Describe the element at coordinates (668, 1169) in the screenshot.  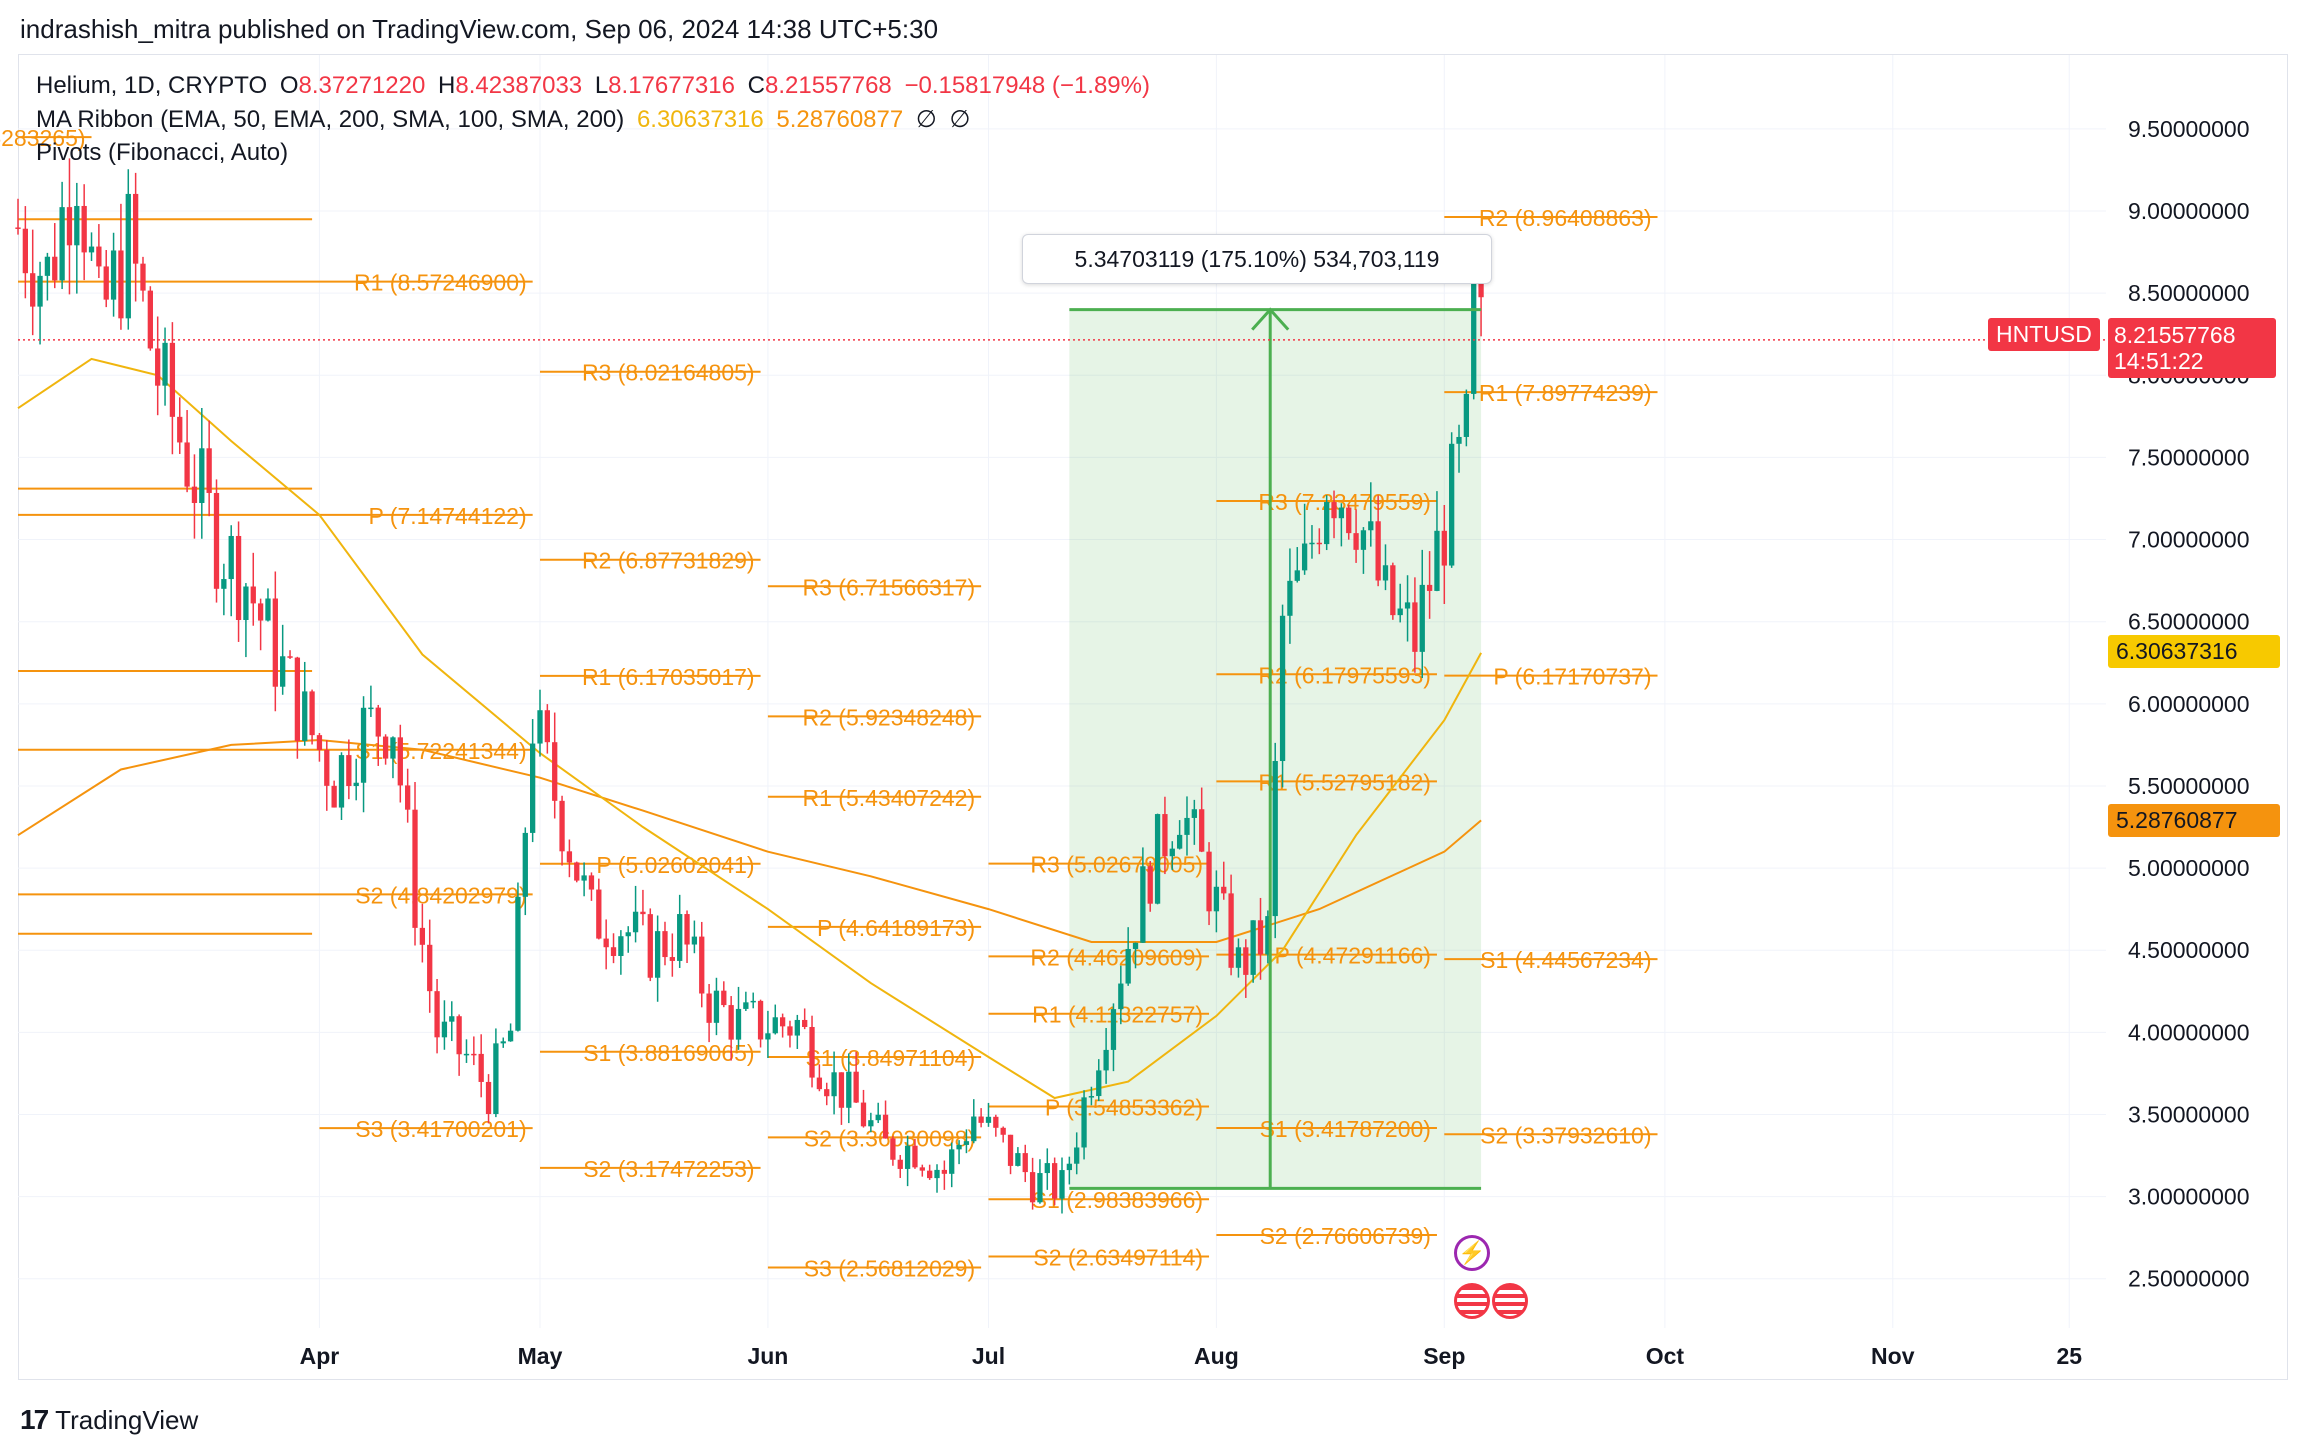
I see `pivot-label-15: S2 (3.17472253)` at that location.